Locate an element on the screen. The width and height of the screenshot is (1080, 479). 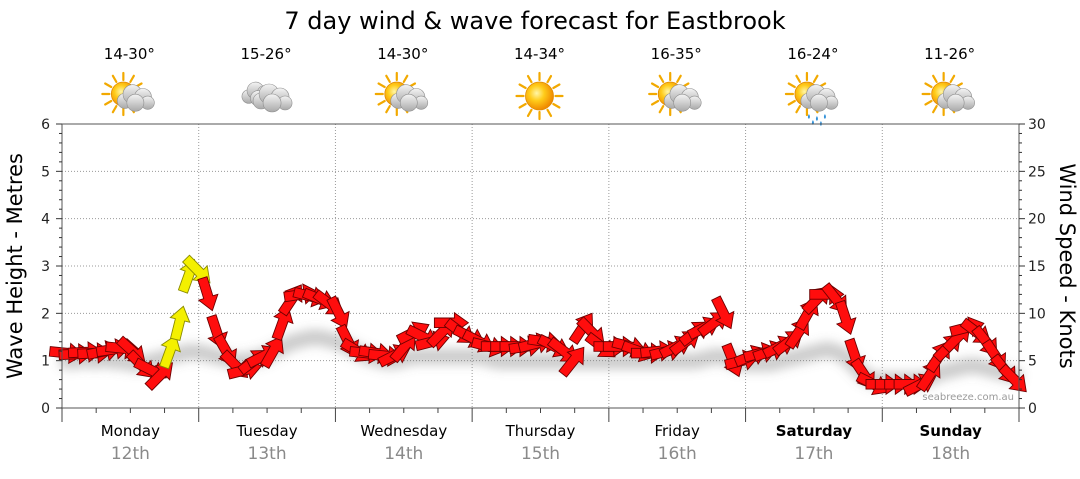
temp-range-label: 11-26° is located at coordinates (949, 54).